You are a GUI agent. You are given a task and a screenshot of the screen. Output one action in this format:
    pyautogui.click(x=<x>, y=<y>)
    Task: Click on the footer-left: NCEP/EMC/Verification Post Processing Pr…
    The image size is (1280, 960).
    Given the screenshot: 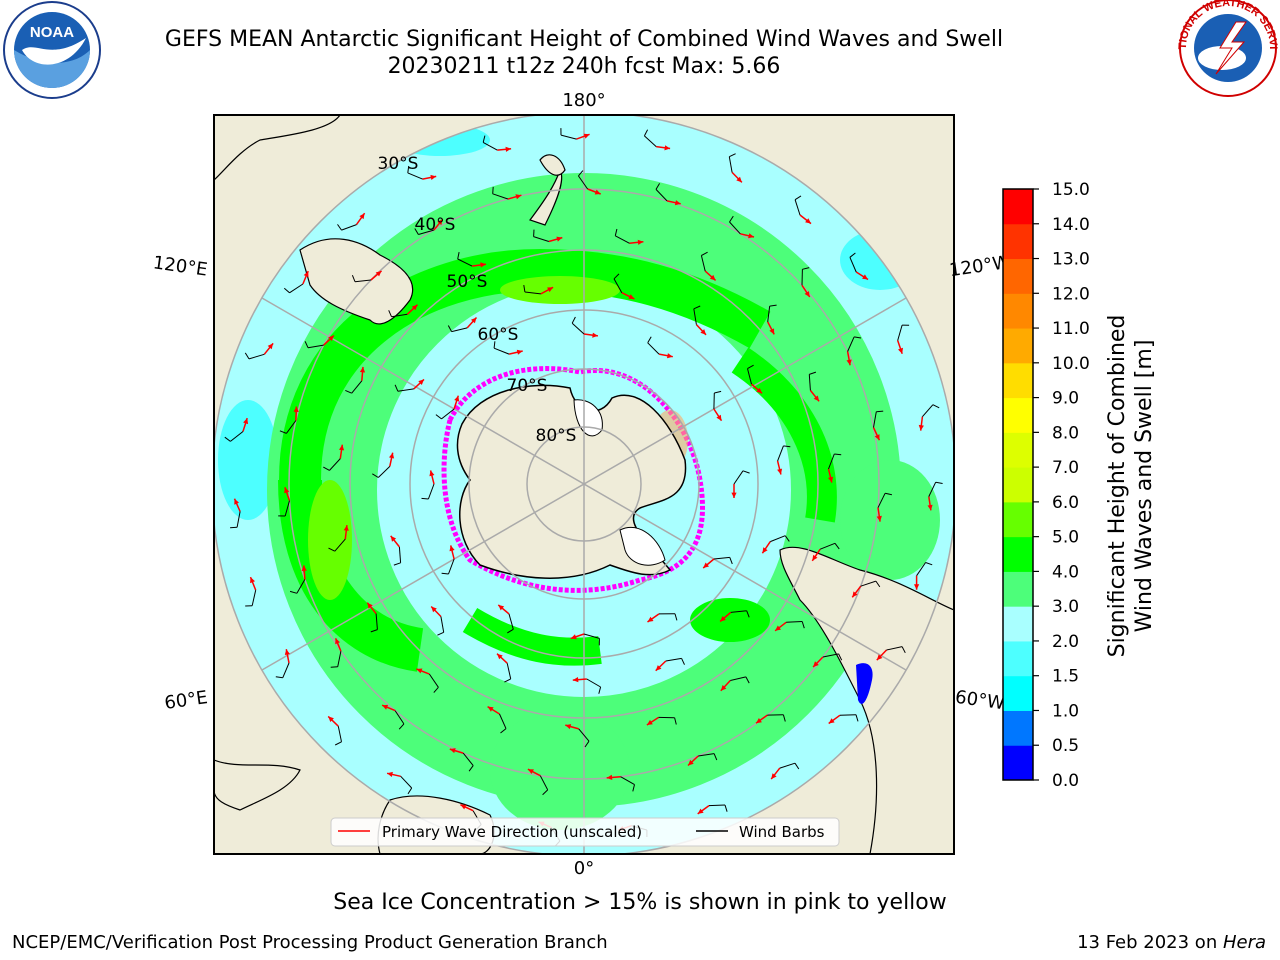 What is the action you would take?
    pyautogui.click(x=310, y=942)
    